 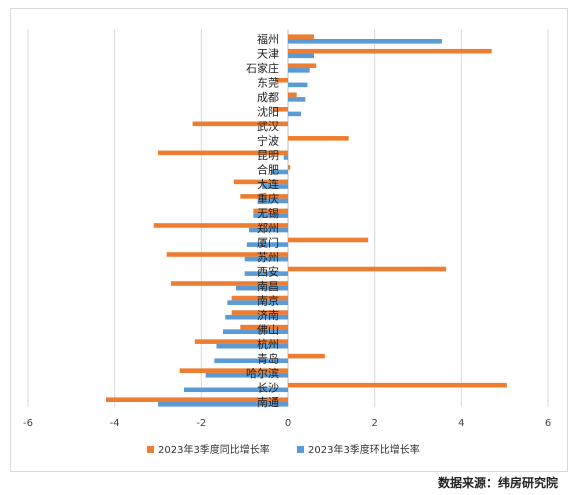 I want to click on category-label: 武汉, so click(x=268, y=126).